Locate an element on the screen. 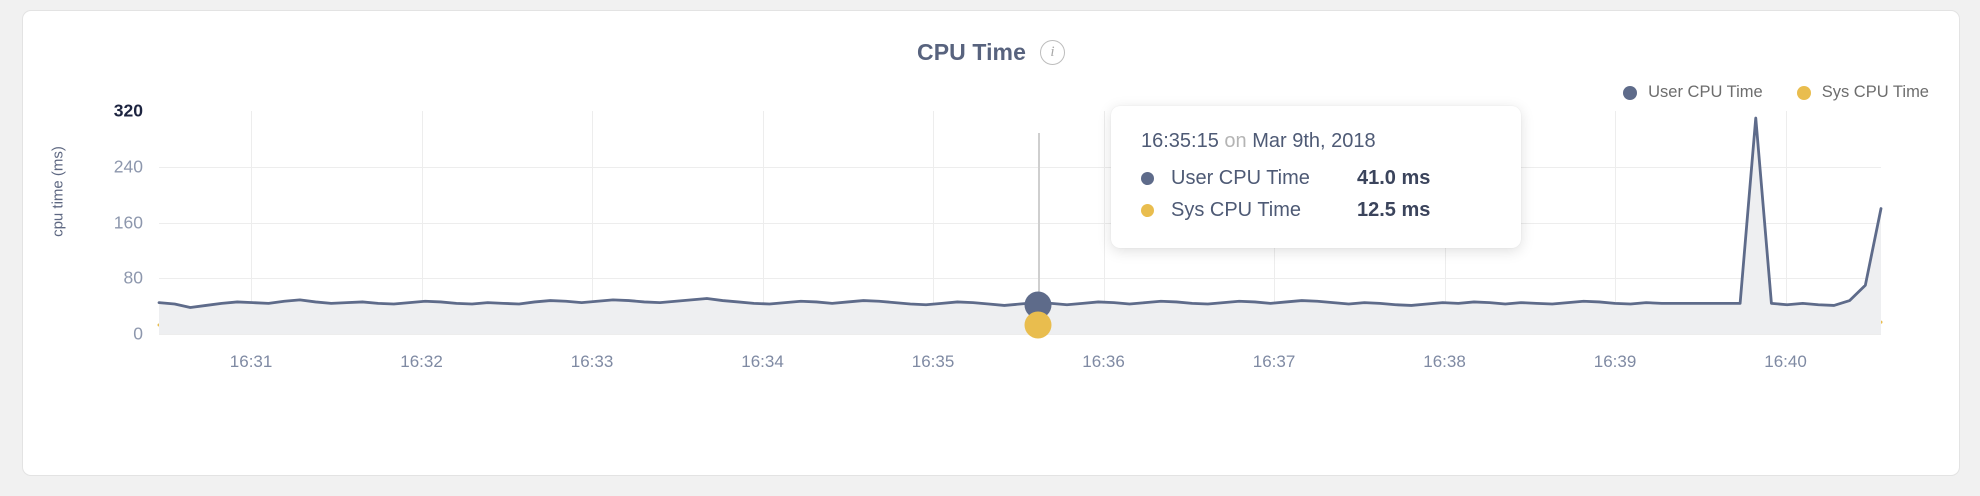 Image resolution: width=1980 pixels, height=496 pixels. x-axis-tick-label: 16:36 is located at coordinates (1103, 361).